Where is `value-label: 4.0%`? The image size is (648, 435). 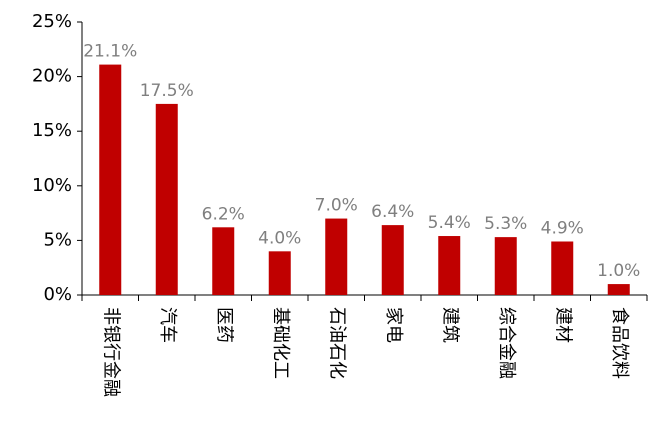
value-label: 4.0% is located at coordinates (279, 238).